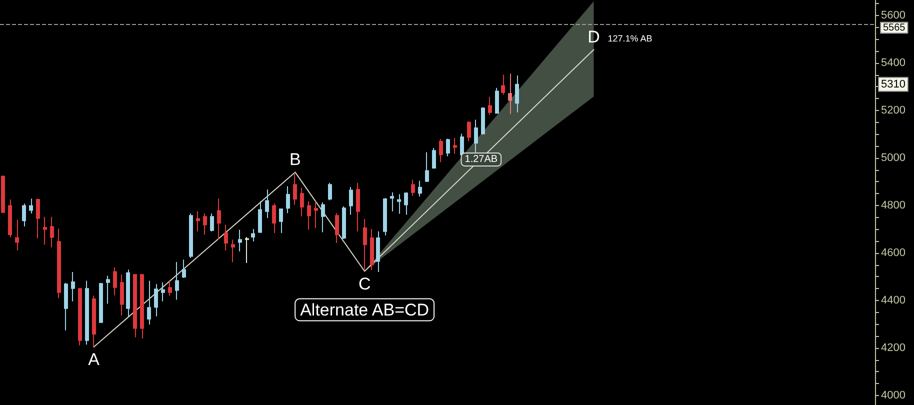 The width and height of the screenshot is (914, 405). What do you see at coordinates (94, 360) in the screenshot?
I see `data-label: A` at bounding box center [94, 360].